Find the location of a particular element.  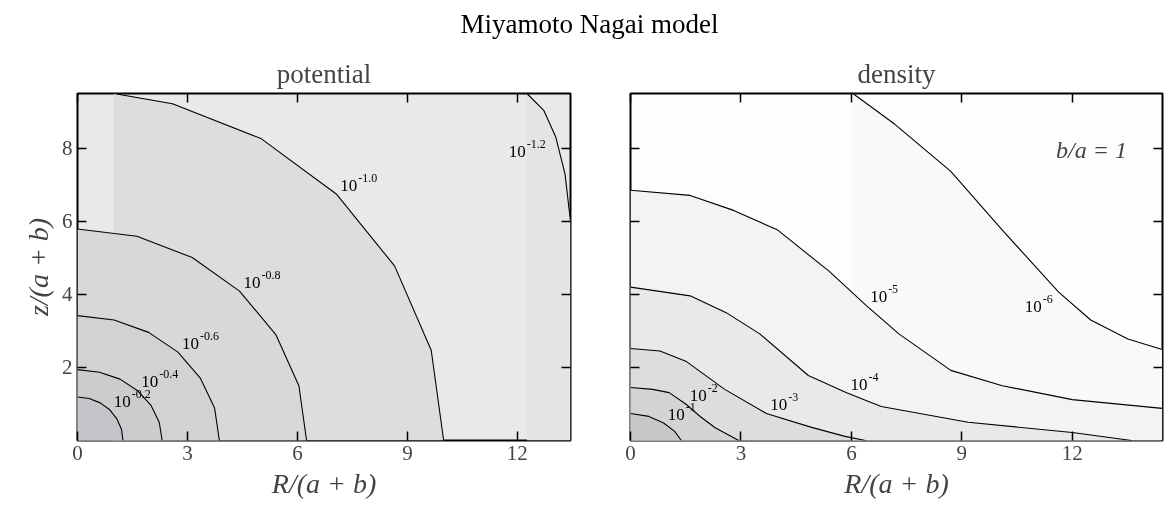

y-tick-label: 8 is located at coordinates (67, 148).